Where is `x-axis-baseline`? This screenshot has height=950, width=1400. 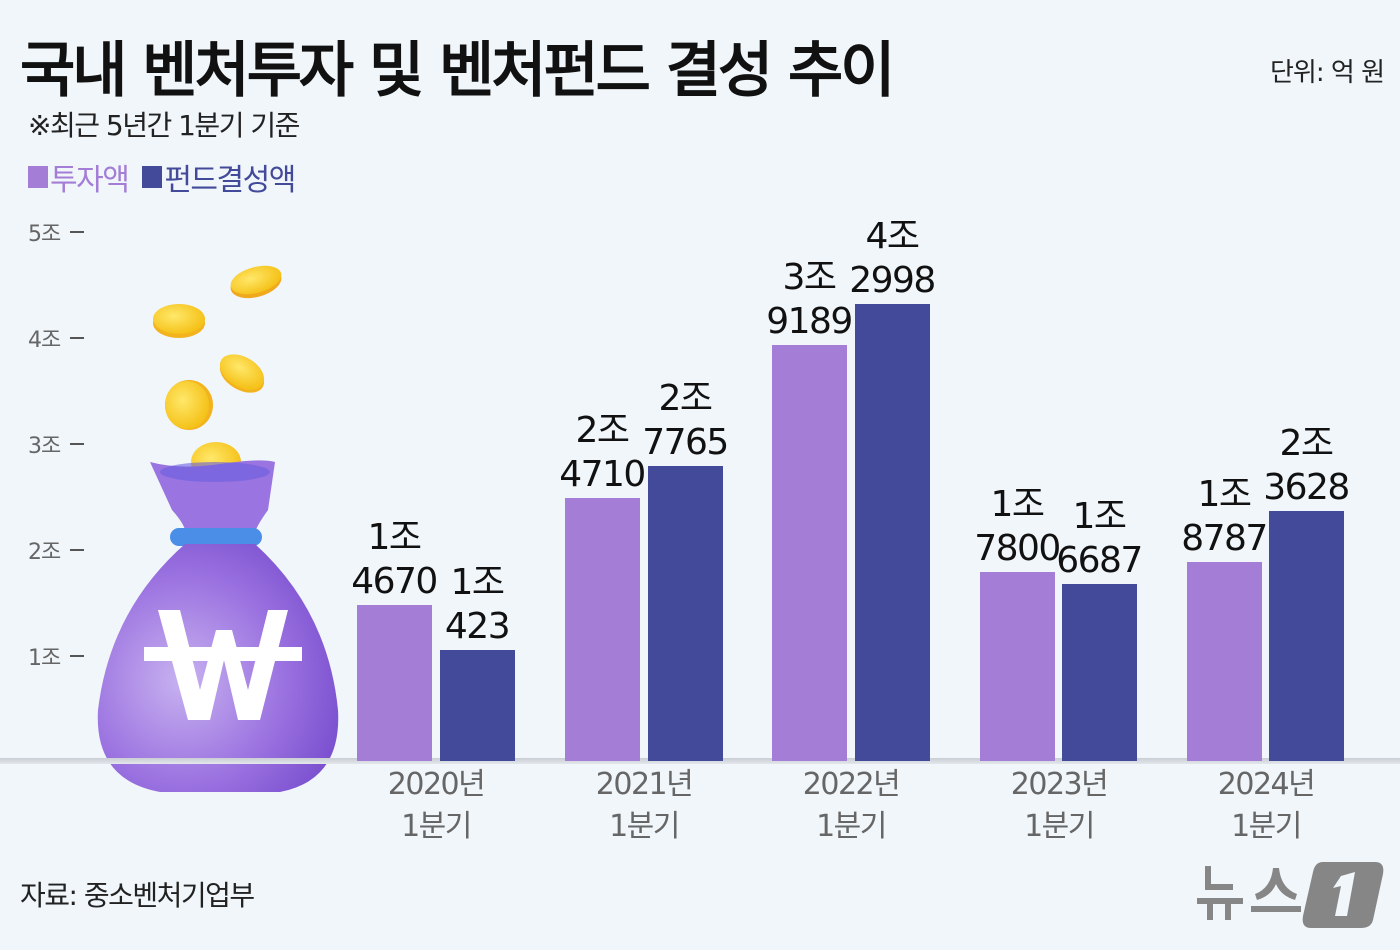 x-axis-baseline is located at coordinates (700, 761).